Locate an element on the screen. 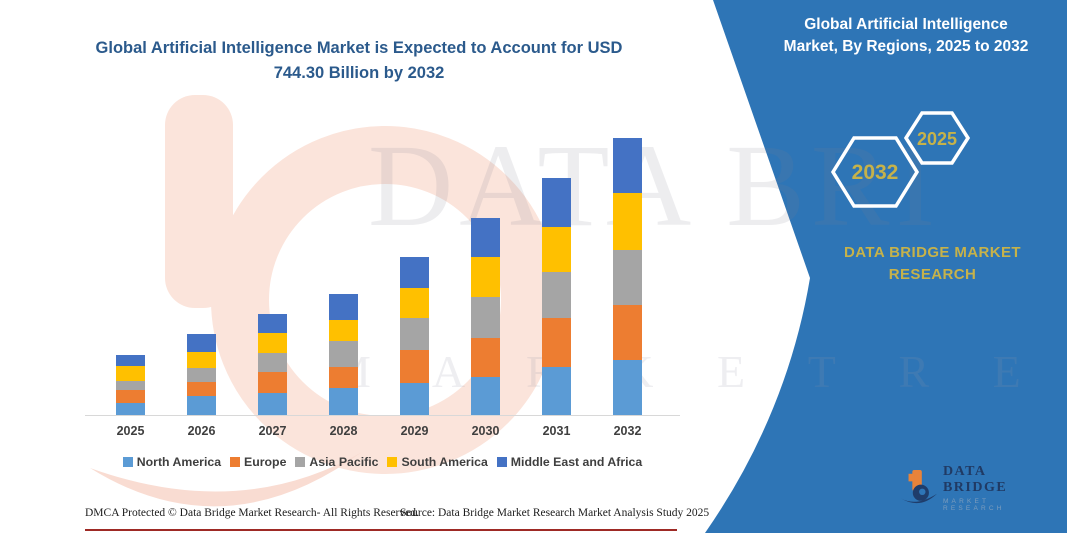  bar-column-2025 is located at coordinates (130, 385).